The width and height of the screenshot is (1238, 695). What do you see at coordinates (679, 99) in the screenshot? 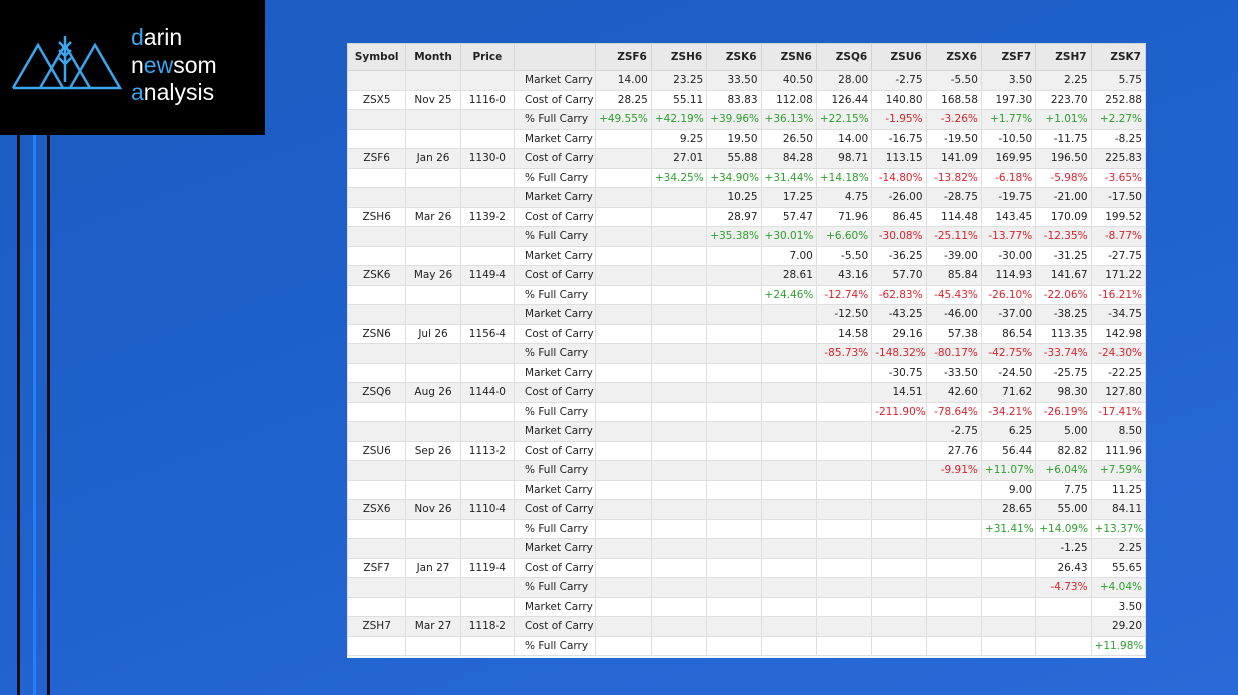
I see `table-cell: 55.11` at bounding box center [679, 99].